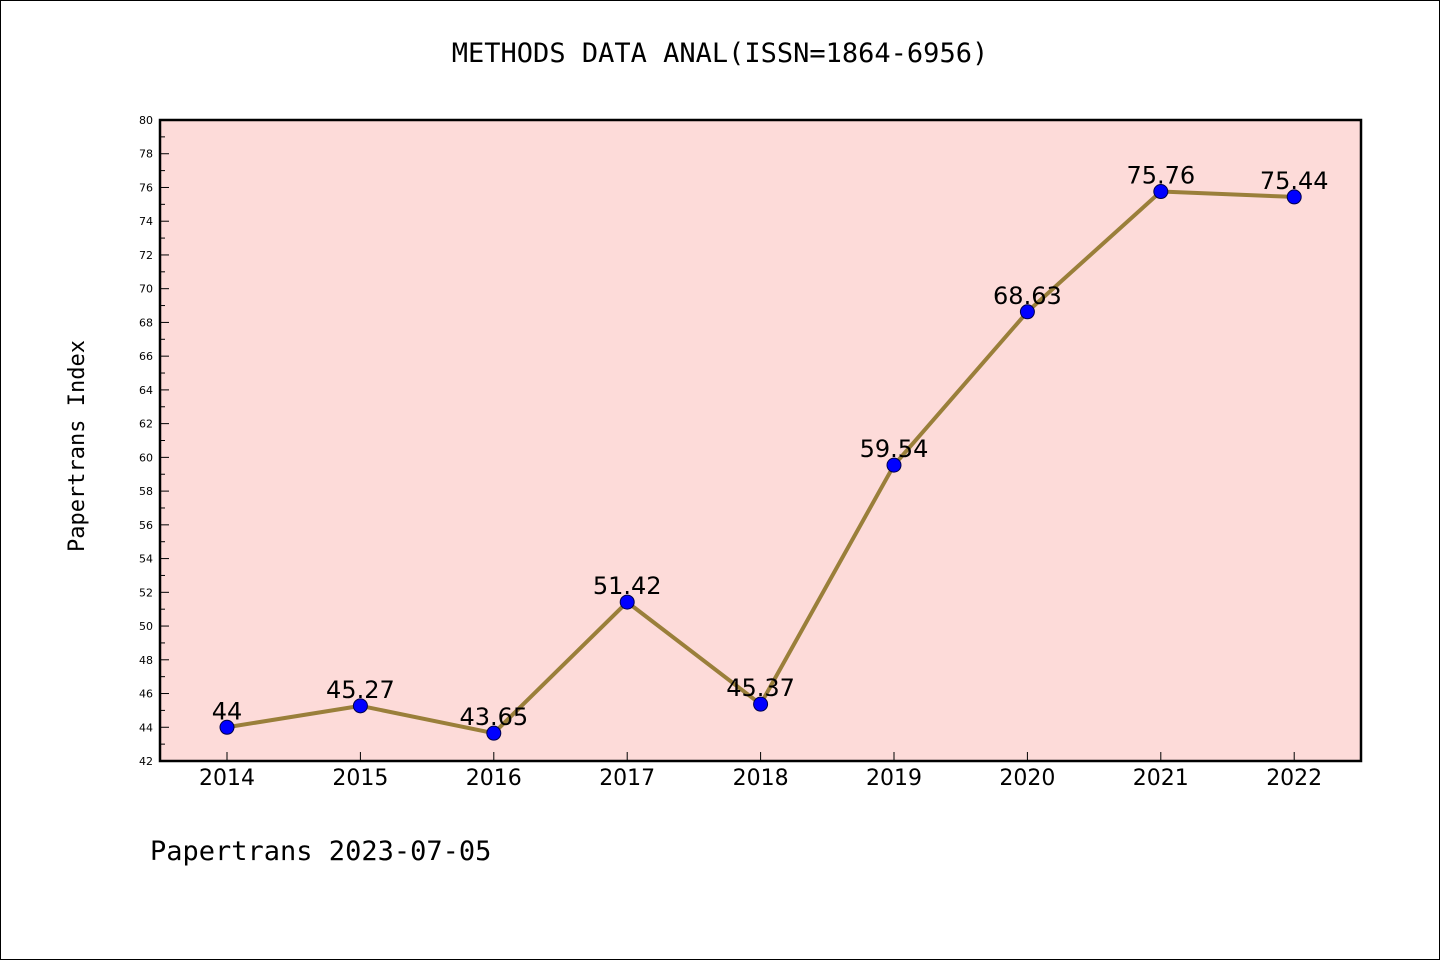 This screenshot has height=960, width=1440. Describe the element at coordinates (146, 491) in the screenshot. I see `y-tick-label: 58` at that location.